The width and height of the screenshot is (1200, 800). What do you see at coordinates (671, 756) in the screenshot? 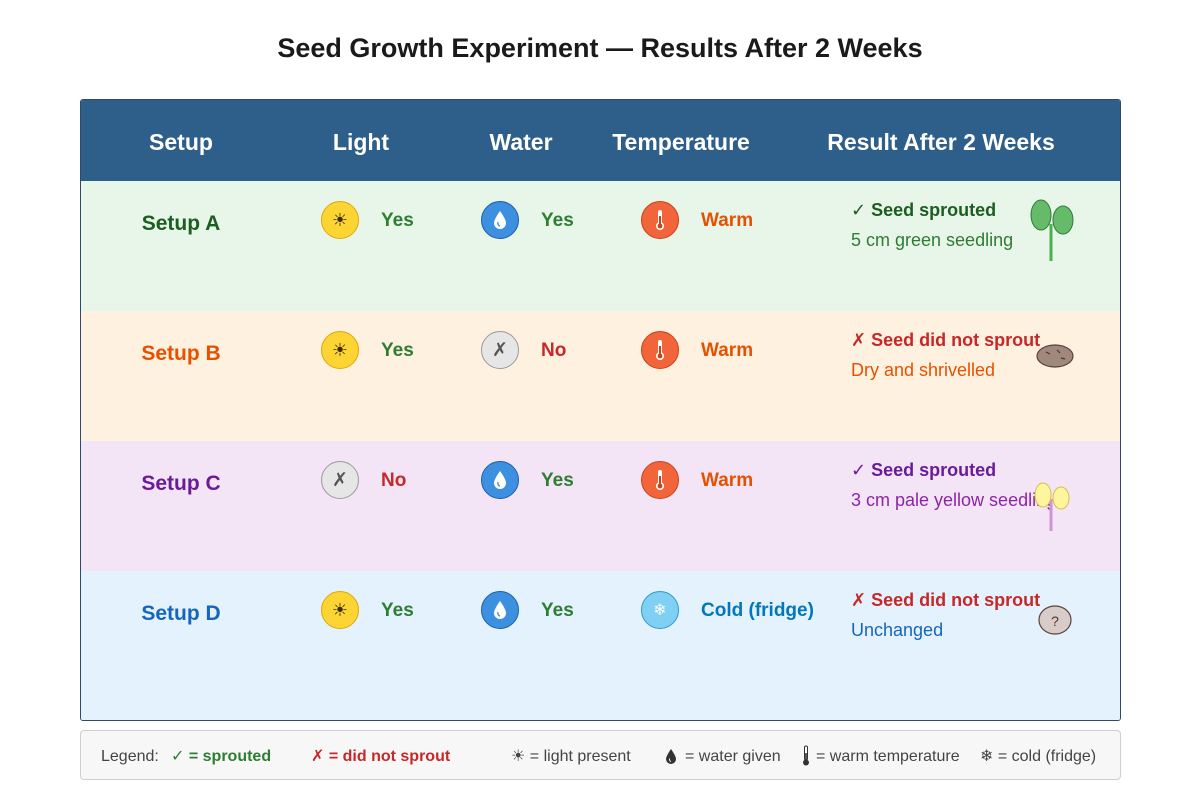
I see `legend-water-drop-icon` at bounding box center [671, 756].